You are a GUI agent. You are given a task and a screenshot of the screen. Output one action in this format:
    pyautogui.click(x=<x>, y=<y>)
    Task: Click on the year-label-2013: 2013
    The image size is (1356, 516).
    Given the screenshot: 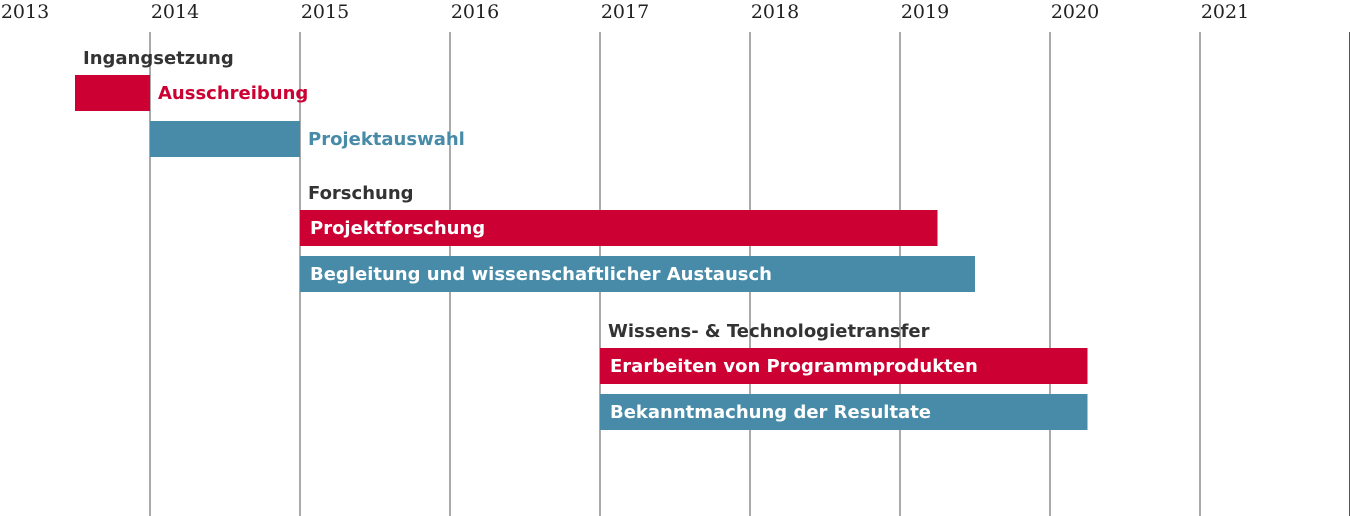 What is the action you would take?
    pyautogui.click(x=25, y=12)
    